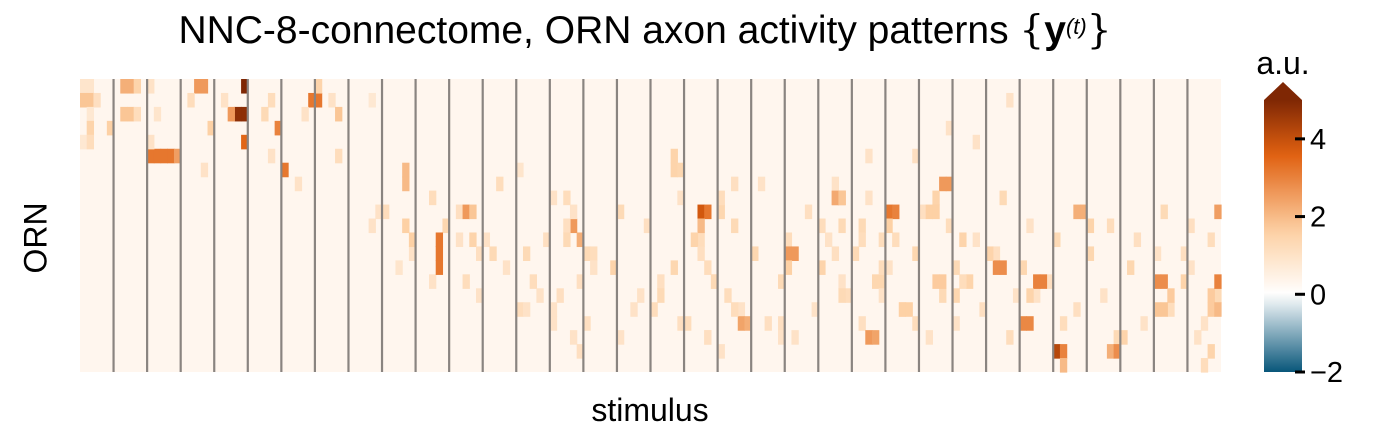 The height and width of the screenshot is (432, 1380). Describe the element at coordinates (1032, 30) in the screenshot. I see `title-brace-open: {` at that location.